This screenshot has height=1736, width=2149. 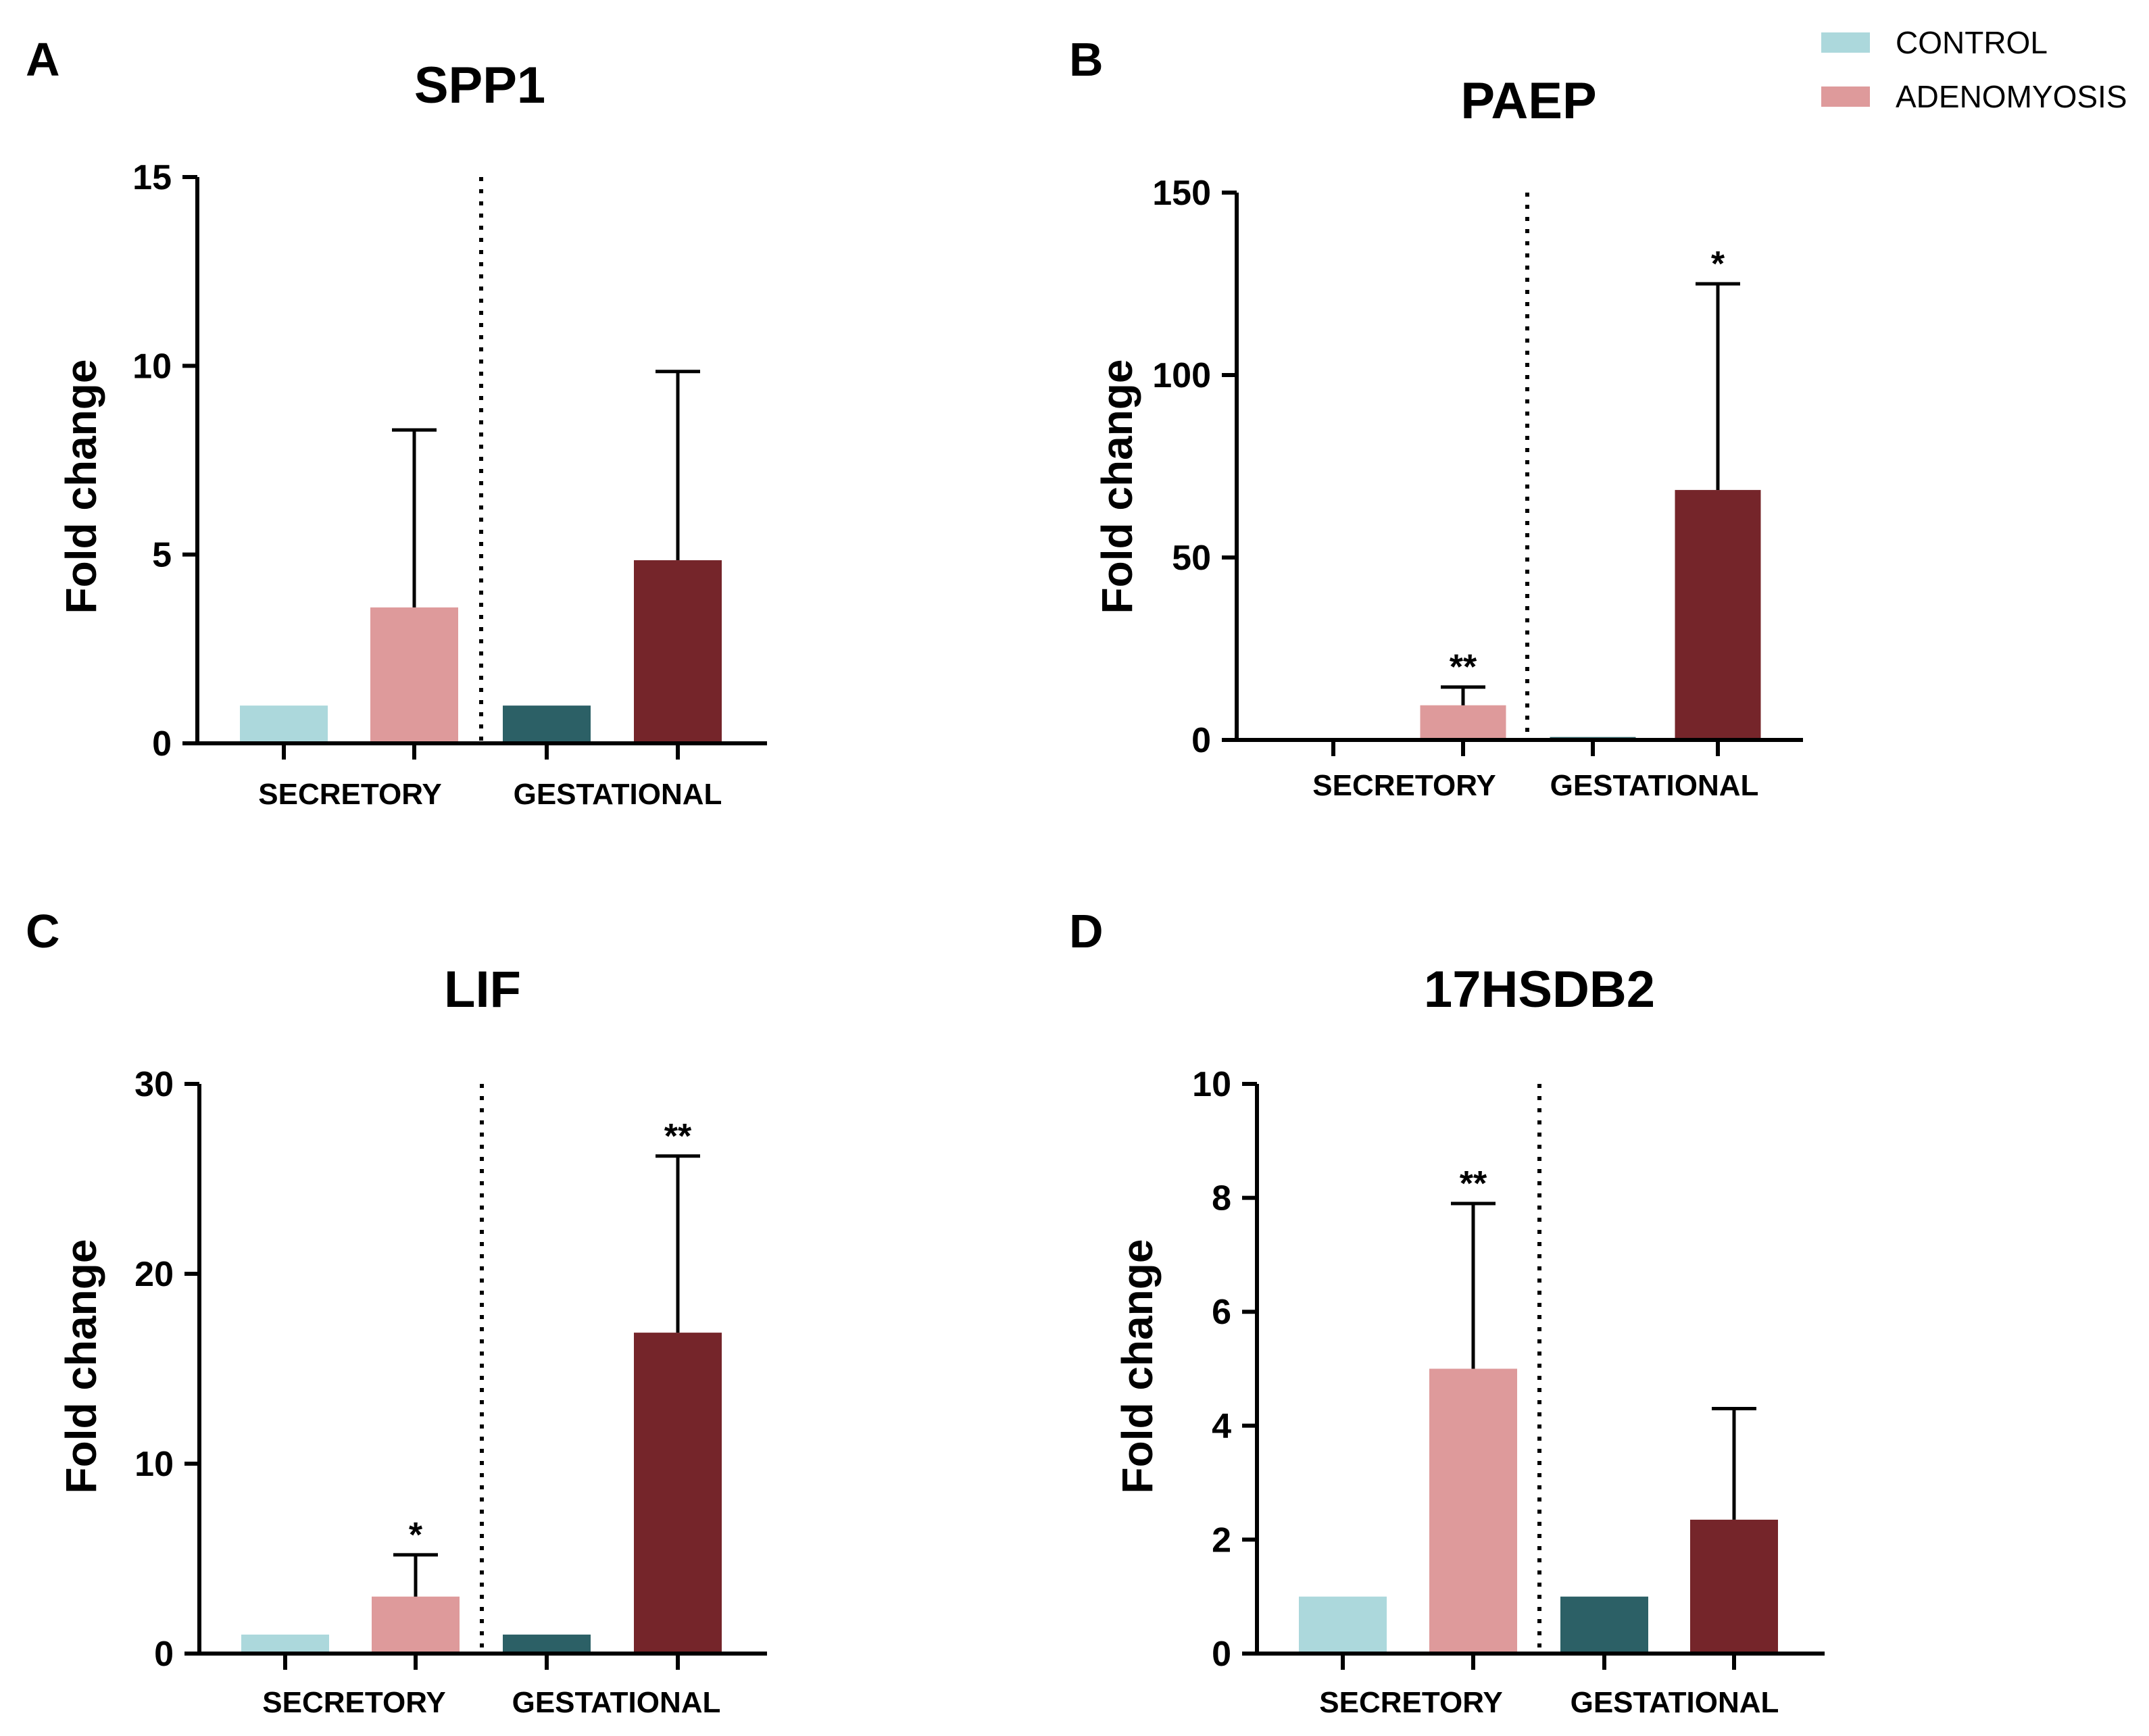 I want to click on error-bar-gestational-adenomyosis-b, so click(x=1718, y=386).